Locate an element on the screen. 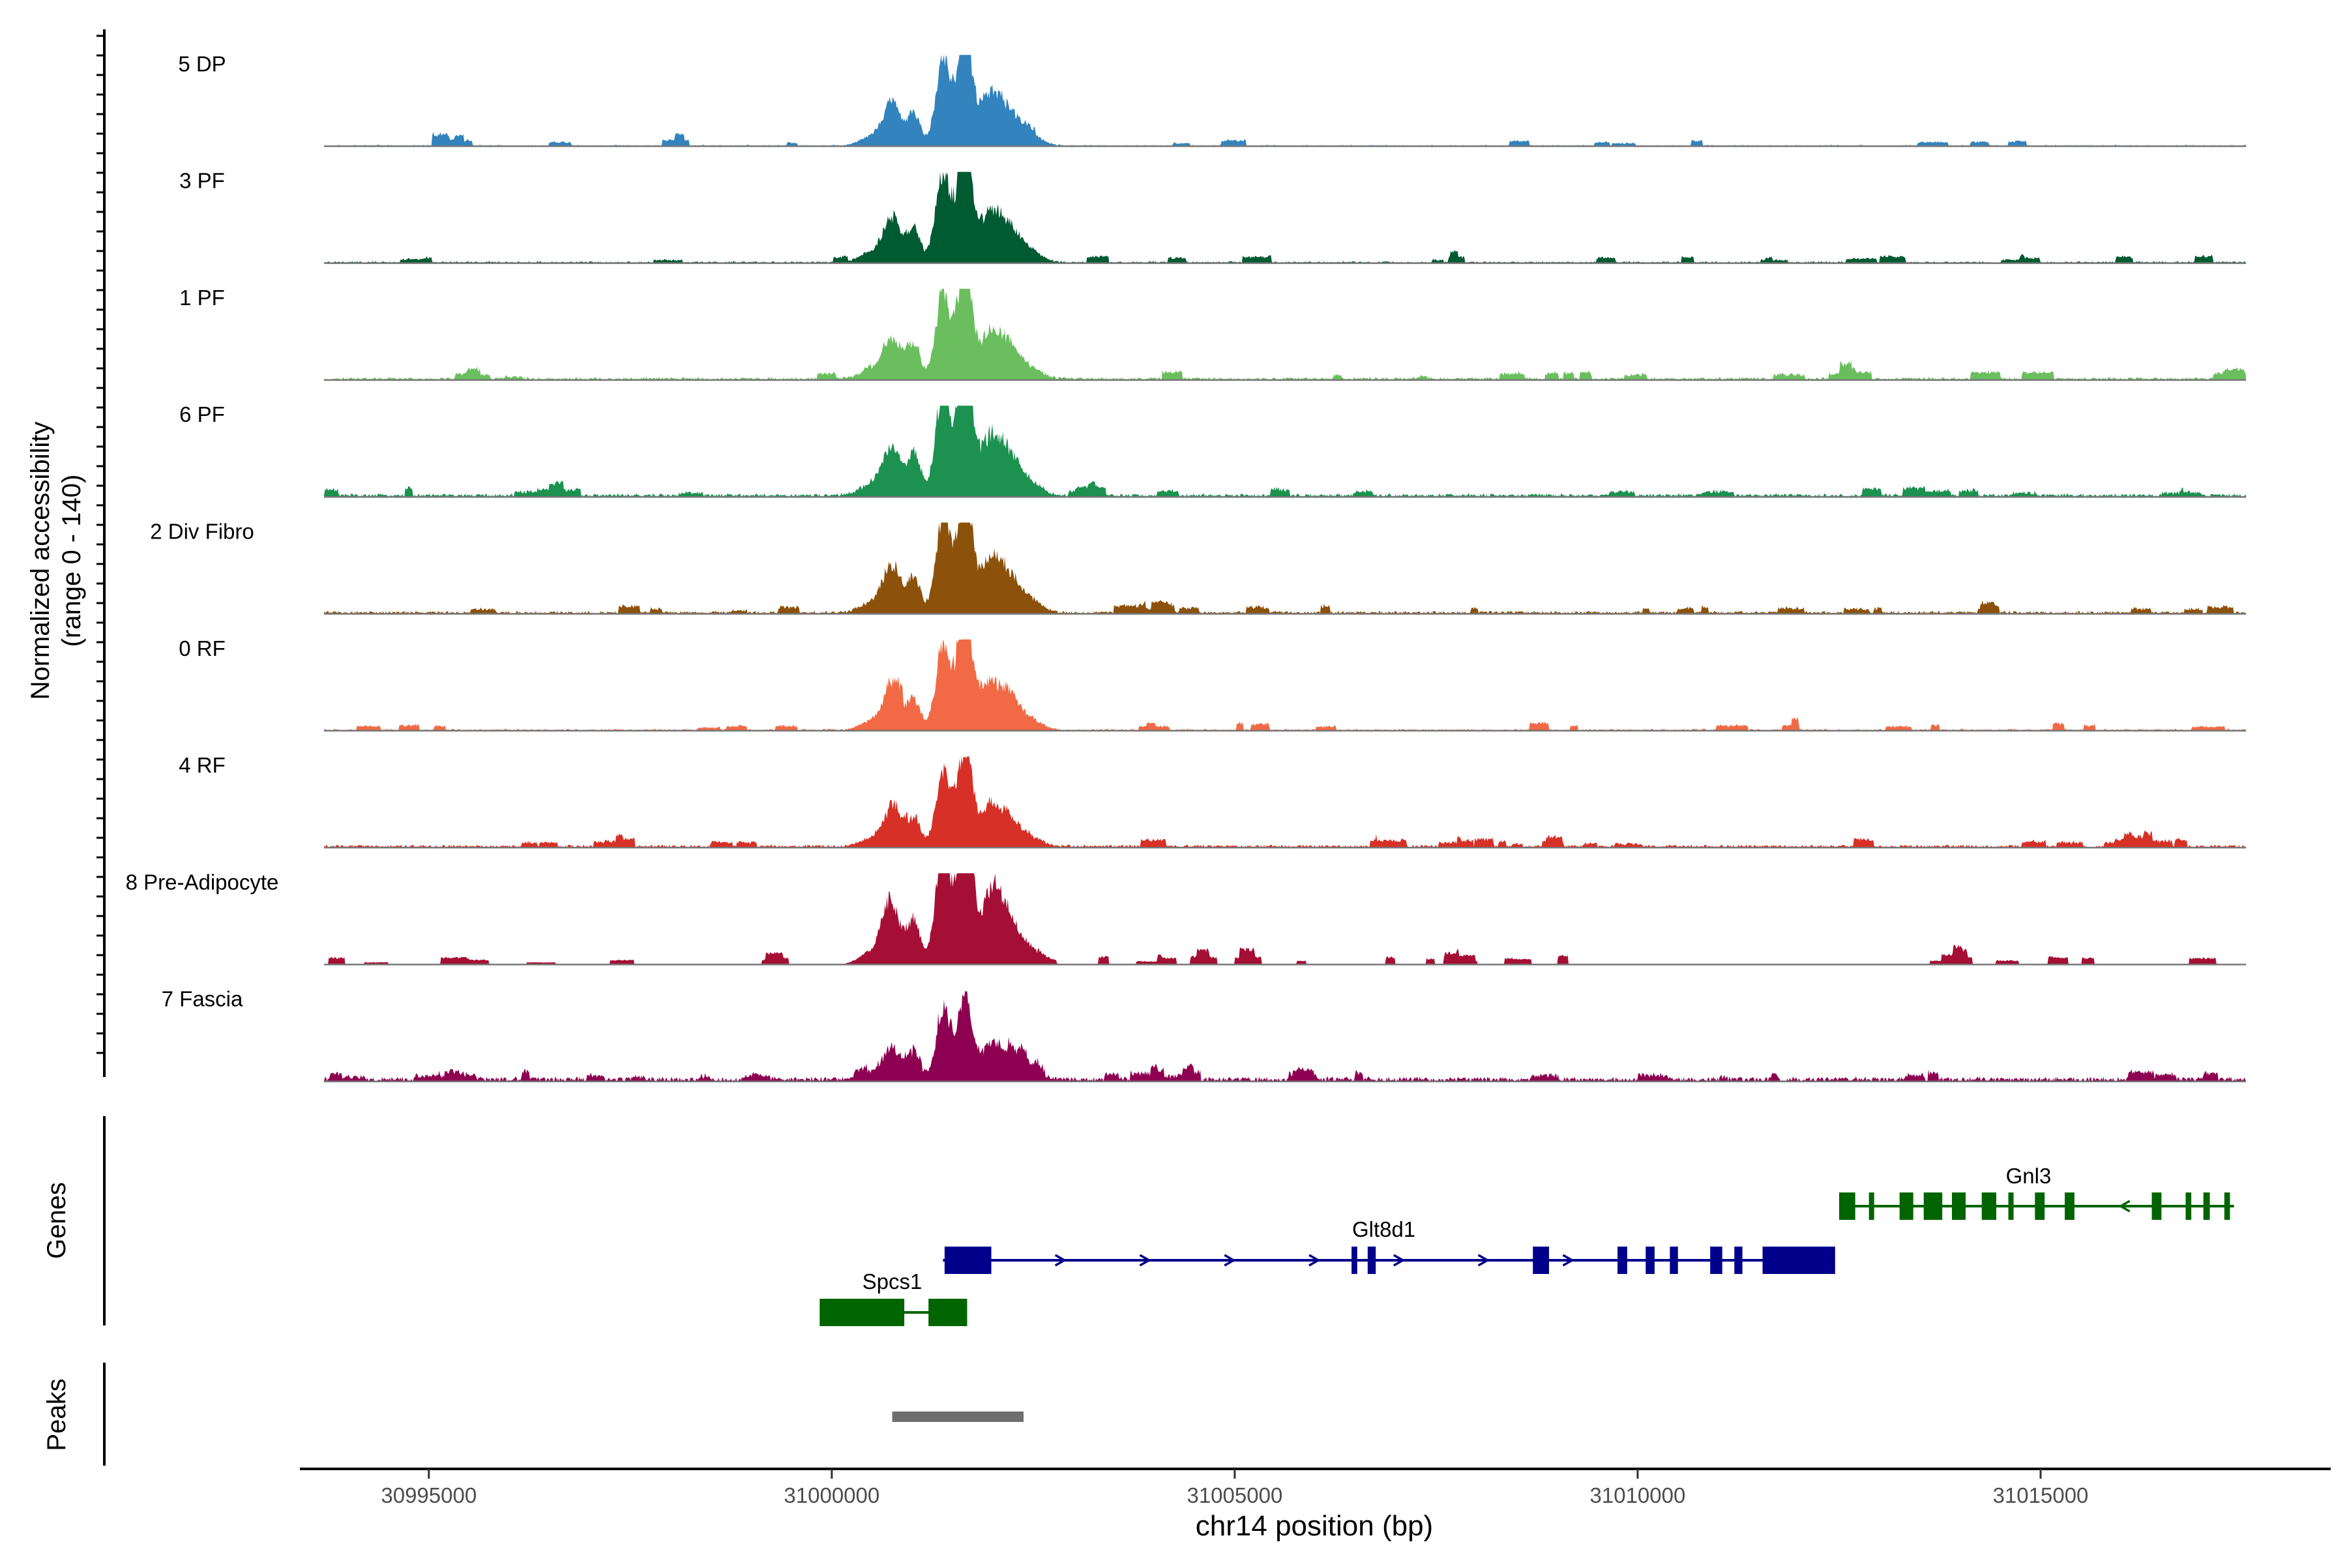 The image size is (2347, 1568). track-label: 0 RF is located at coordinates (202, 648).